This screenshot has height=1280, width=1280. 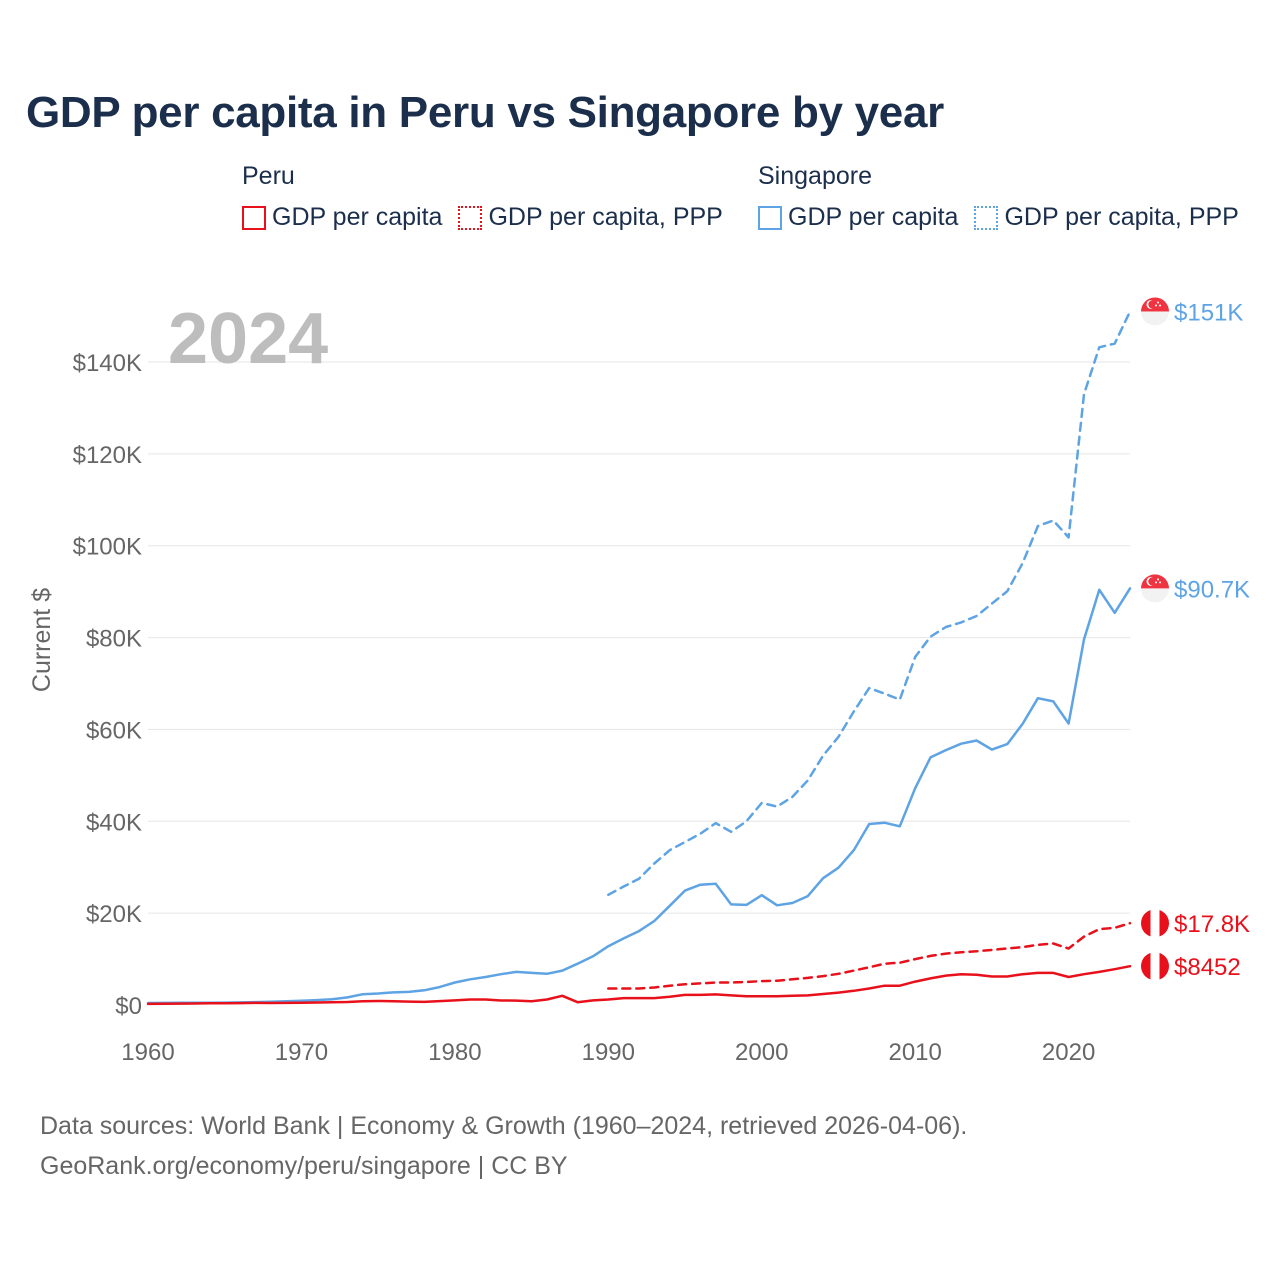 What do you see at coordinates (107, 363) in the screenshot?
I see `y-tick-label: $140K` at bounding box center [107, 363].